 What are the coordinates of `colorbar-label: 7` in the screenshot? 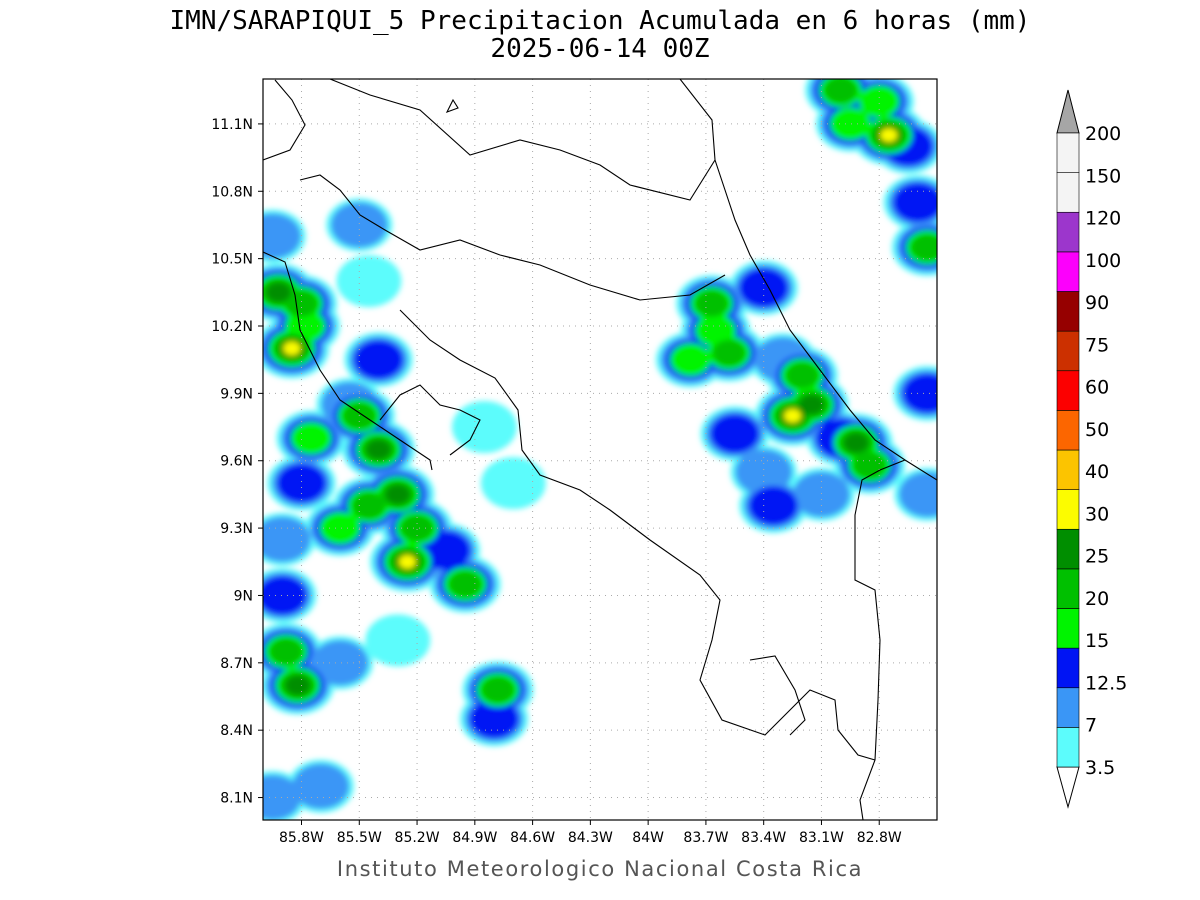 It's located at (1091, 726).